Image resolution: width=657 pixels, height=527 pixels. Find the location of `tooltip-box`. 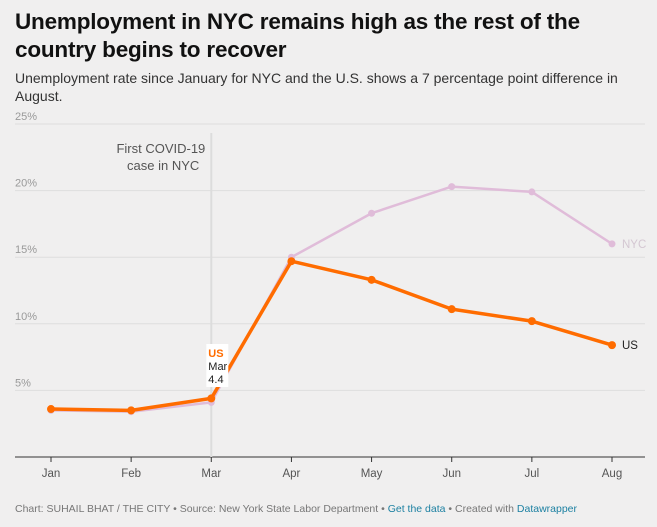

tooltip-box is located at coordinates (217, 365).